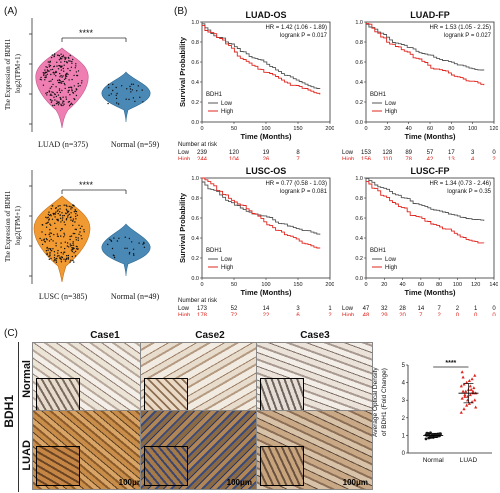 This screenshot has width=500, height=493. I want to click on km-legend-high: High, so click(227, 112).